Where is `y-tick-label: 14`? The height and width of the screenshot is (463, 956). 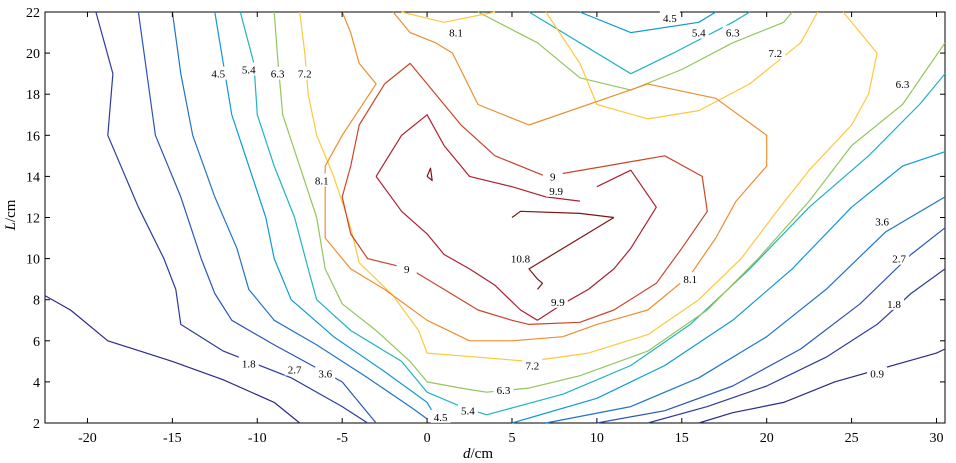
y-tick-label: 14 is located at coordinates (33, 177).